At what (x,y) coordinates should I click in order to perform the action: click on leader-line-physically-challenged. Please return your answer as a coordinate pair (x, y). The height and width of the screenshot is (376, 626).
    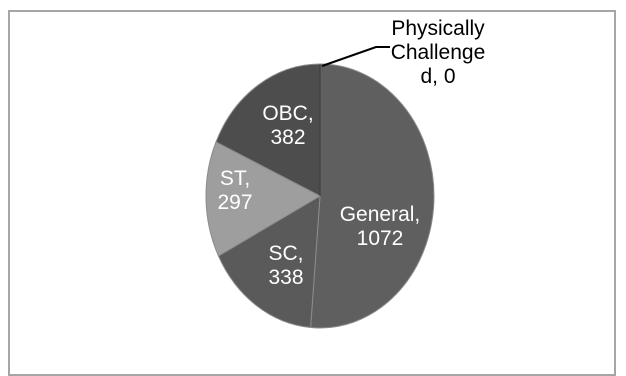
    Looking at the image, I should click on (355, 56).